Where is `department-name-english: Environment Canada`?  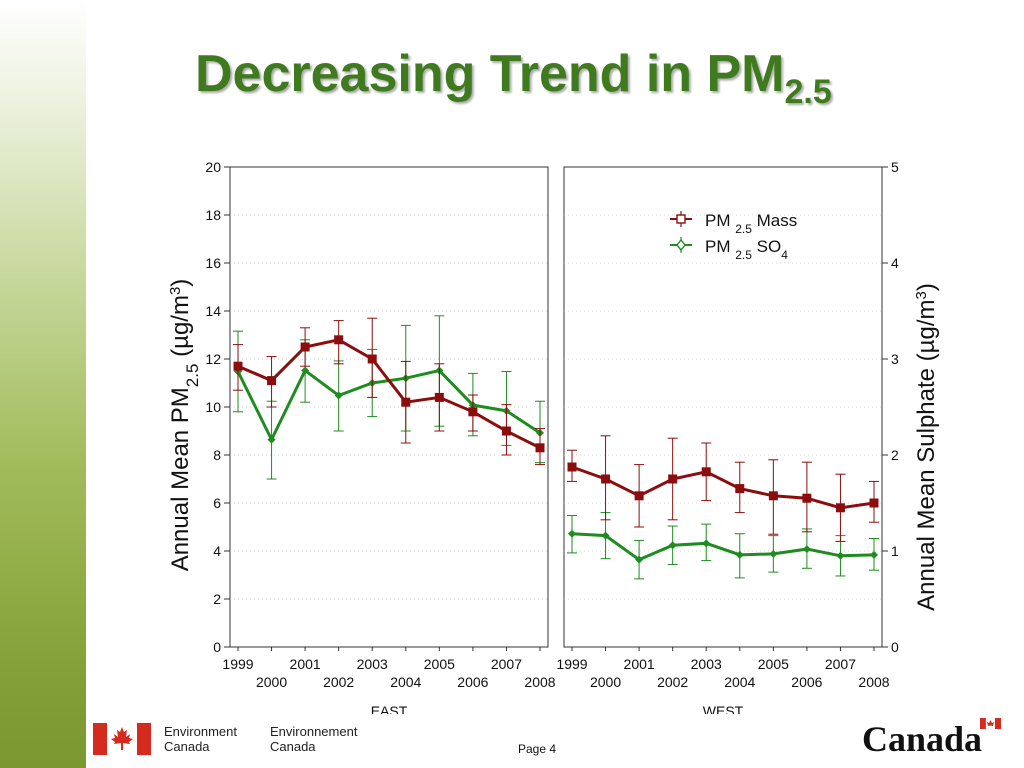 department-name-english: Environment Canada is located at coordinates (200, 739).